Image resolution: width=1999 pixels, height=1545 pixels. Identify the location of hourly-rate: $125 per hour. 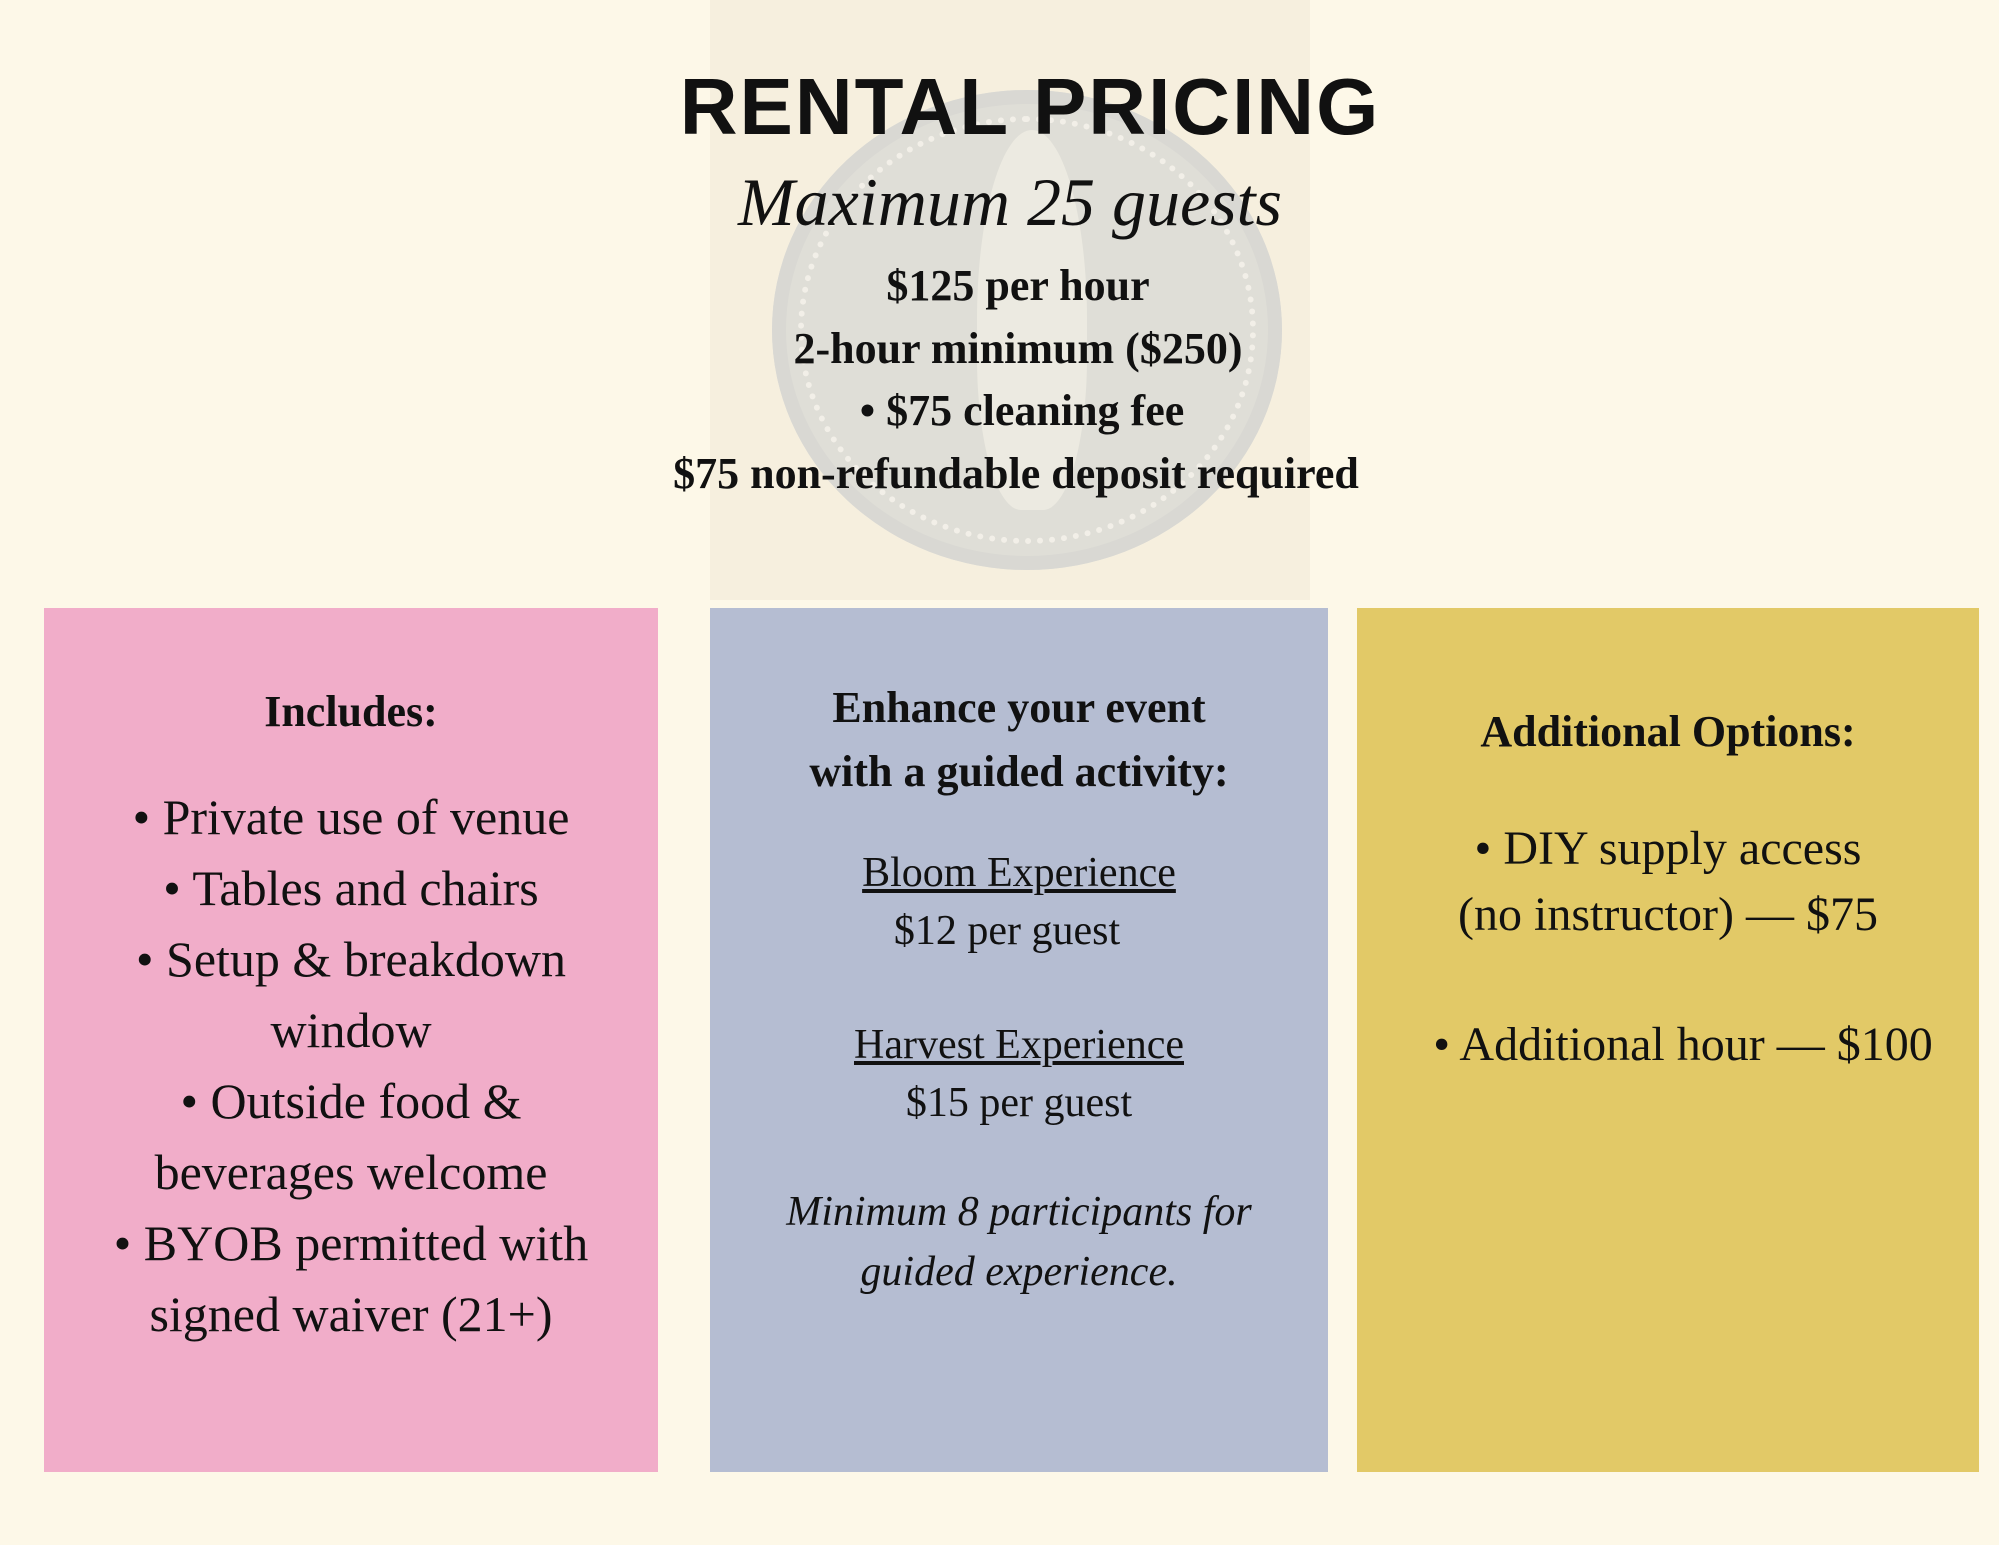
(1018, 285).